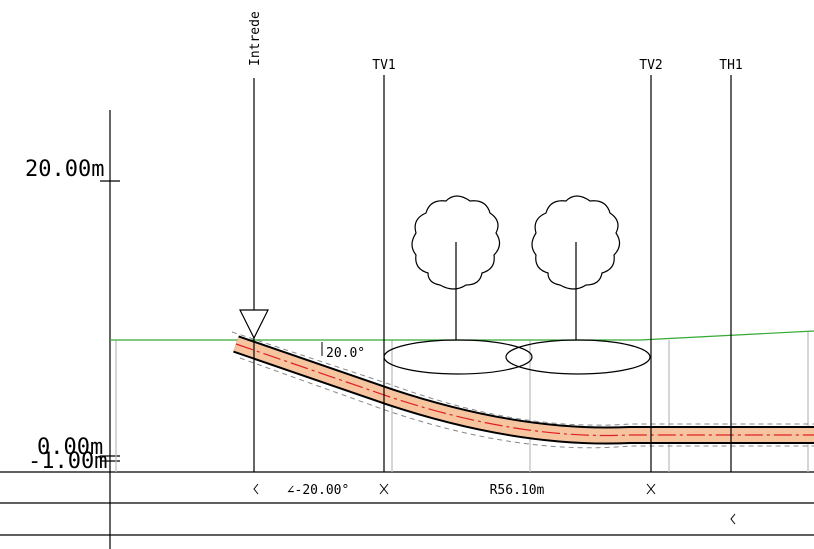  Describe the element at coordinates (345, 353) in the screenshot. I see `angle-label: 20.0°` at that location.